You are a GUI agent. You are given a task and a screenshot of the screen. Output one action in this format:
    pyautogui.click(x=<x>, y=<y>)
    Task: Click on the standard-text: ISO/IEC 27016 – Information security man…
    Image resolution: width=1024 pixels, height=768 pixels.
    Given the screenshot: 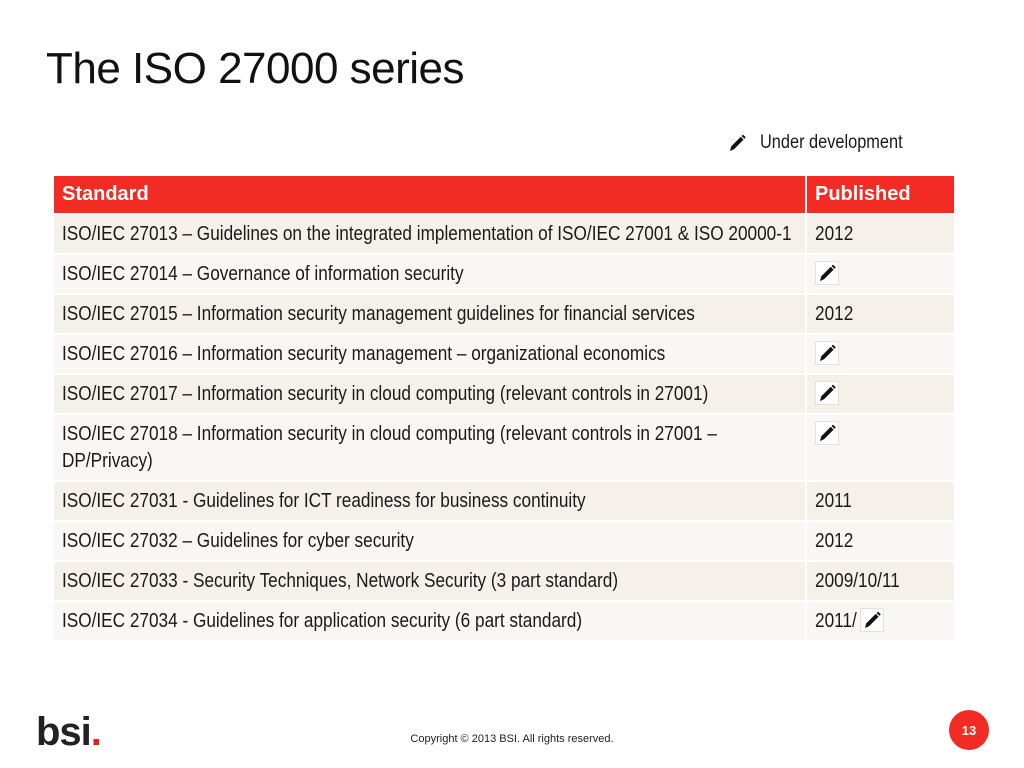 What is the action you would take?
    pyautogui.click(x=364, y=354)
    